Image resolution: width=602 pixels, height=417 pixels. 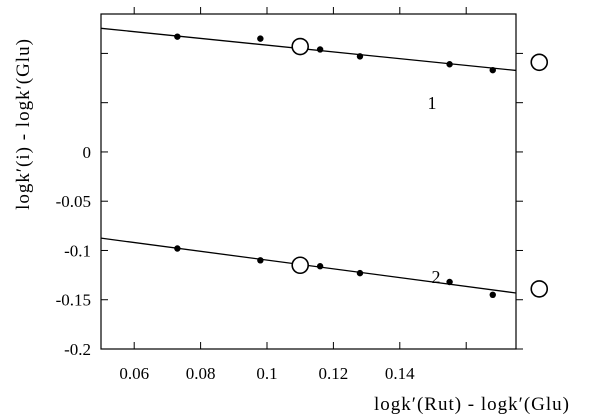 I want to click on x-tick-label: 0.06, so click(x=134, y=373).